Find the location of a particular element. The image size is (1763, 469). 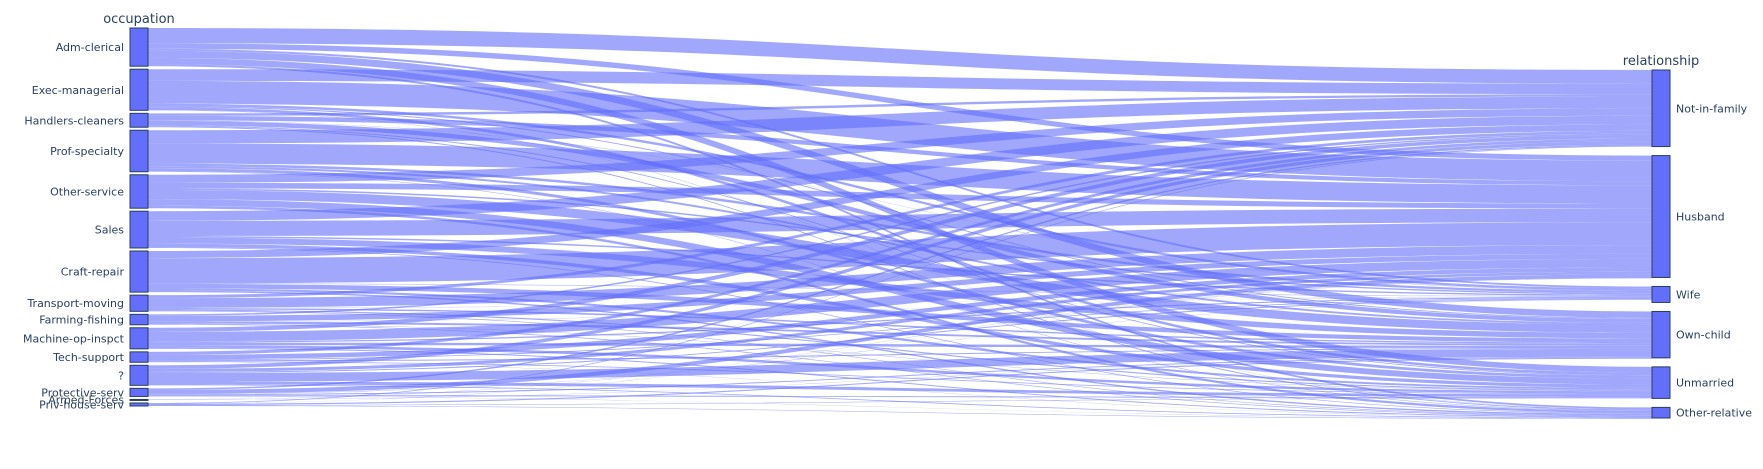

category-bar-priv-house-serv is located at coordinates (139, 404).